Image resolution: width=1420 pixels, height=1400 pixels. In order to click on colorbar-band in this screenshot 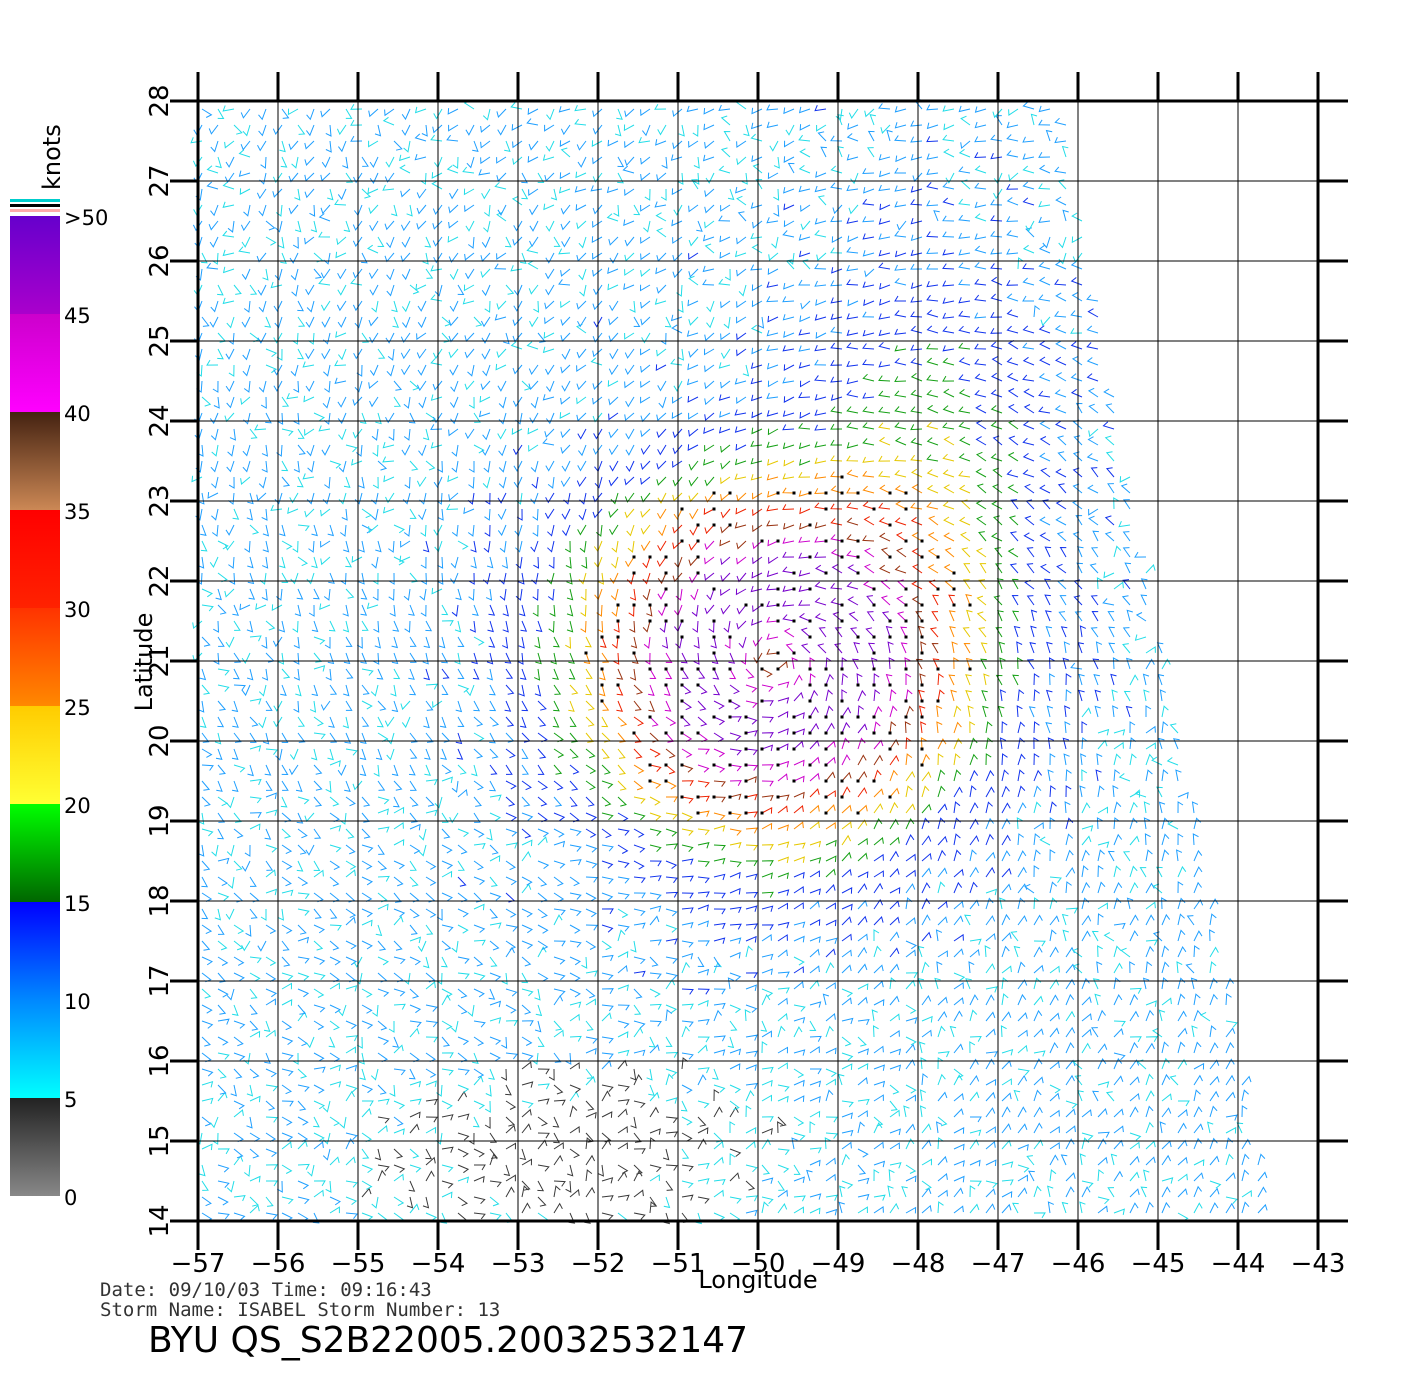, I will do `click(35, 755)`.